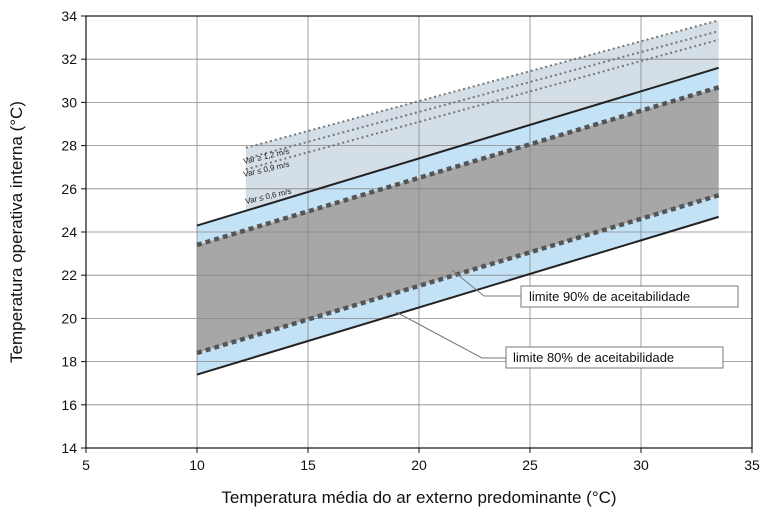 The width and height of the screenshot is (766, 514). What do you see at coordinates (86, 465) in the screenshot?
I see `x-tick-label-0: 5` at bounding box center [86, 465].